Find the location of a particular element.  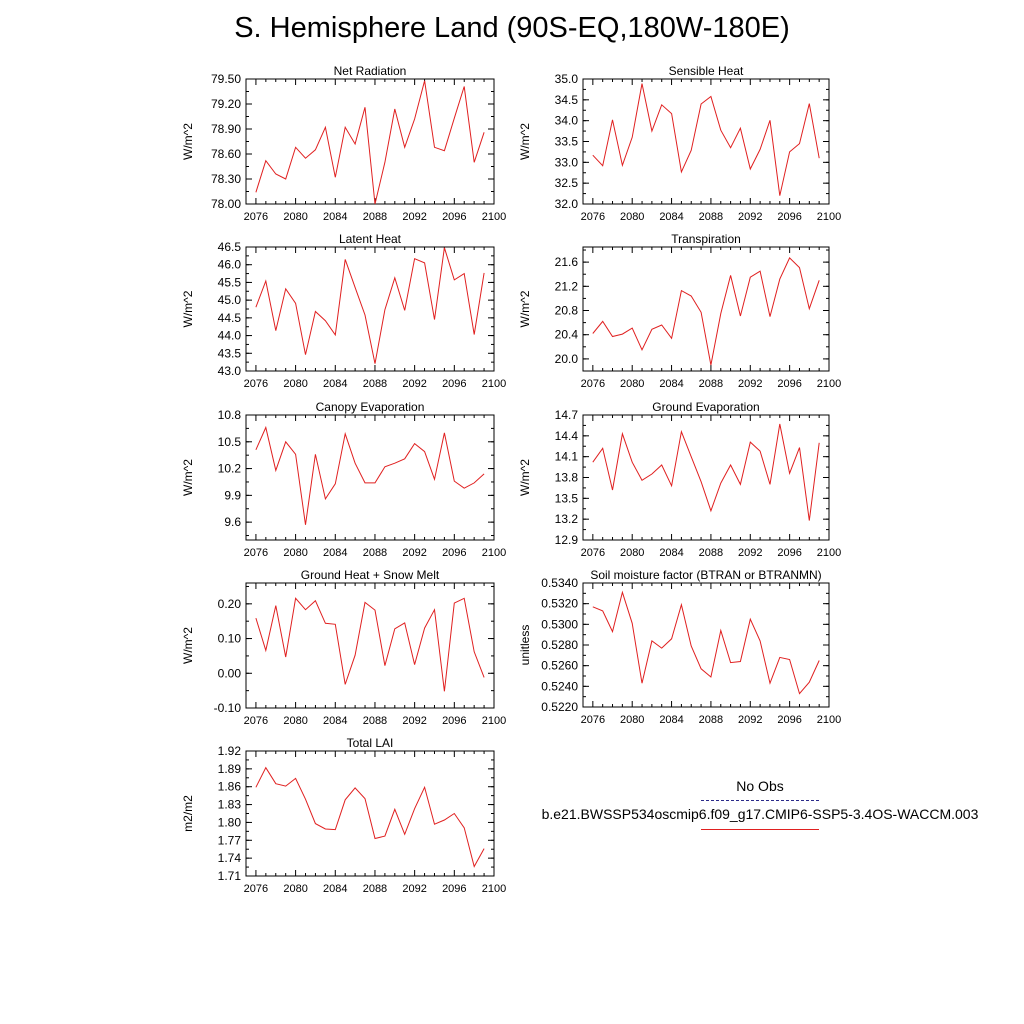

y-tick-label: 0.5300 is located at coordinates (559, 624).